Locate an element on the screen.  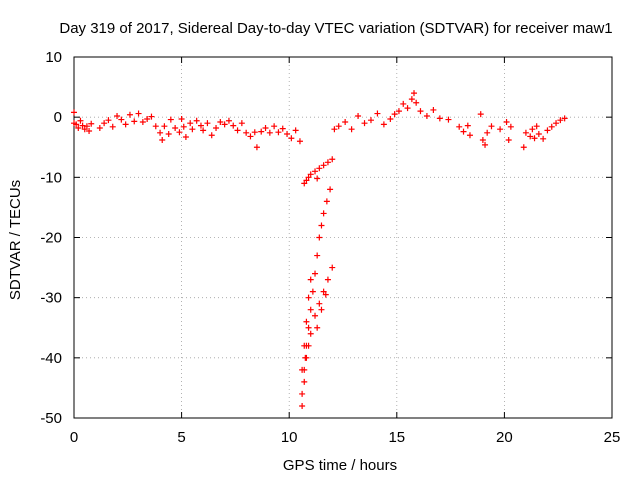
y-tick-label: -30 is located at coordinates (51, 298).